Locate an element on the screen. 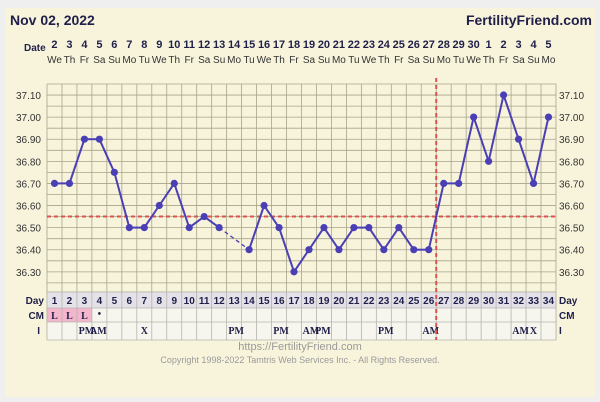  day-cell: 2 is located at coordinates (70, 301).